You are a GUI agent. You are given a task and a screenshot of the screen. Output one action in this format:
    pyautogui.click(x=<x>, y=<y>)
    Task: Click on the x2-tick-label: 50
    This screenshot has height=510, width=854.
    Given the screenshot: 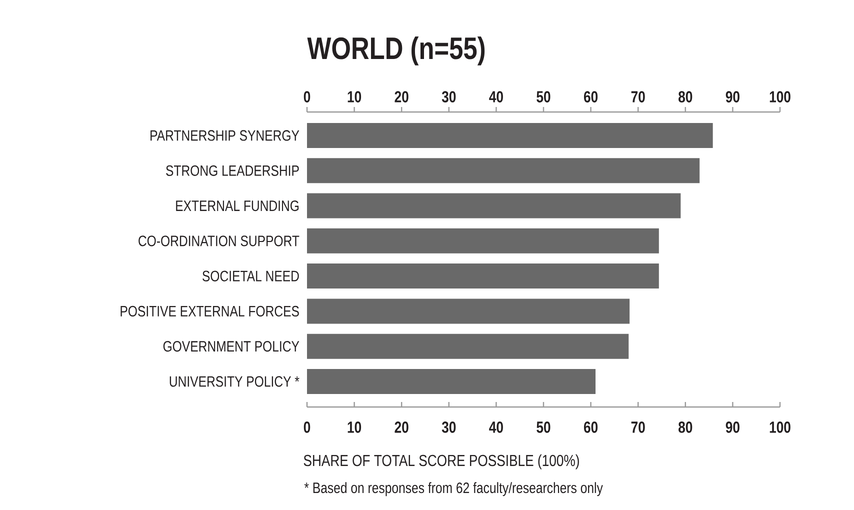 What is the action you would take?
    pyautogui.click(x=543, y=96)
    